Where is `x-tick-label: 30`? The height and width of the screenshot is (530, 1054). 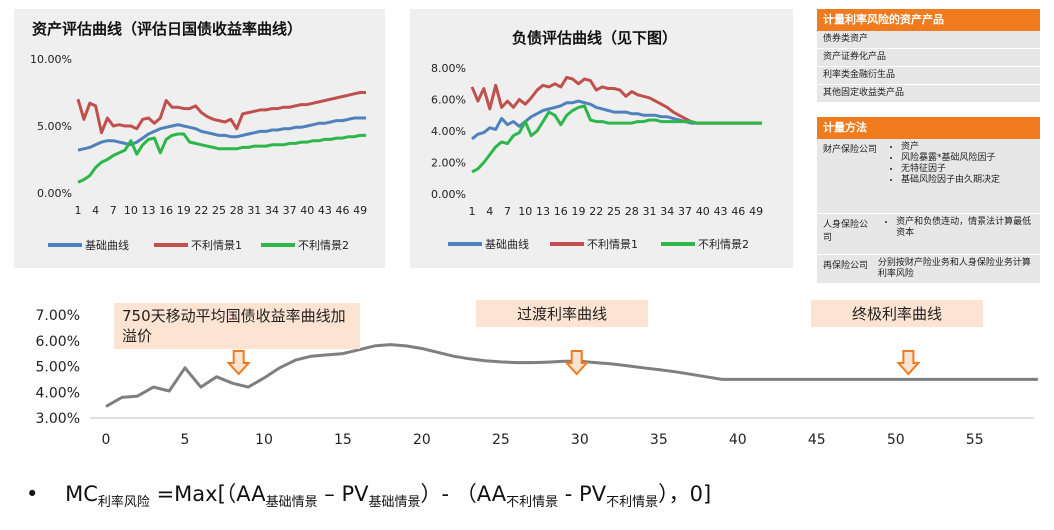
x-tick-label: 30 is located at coordinates (580, 440).